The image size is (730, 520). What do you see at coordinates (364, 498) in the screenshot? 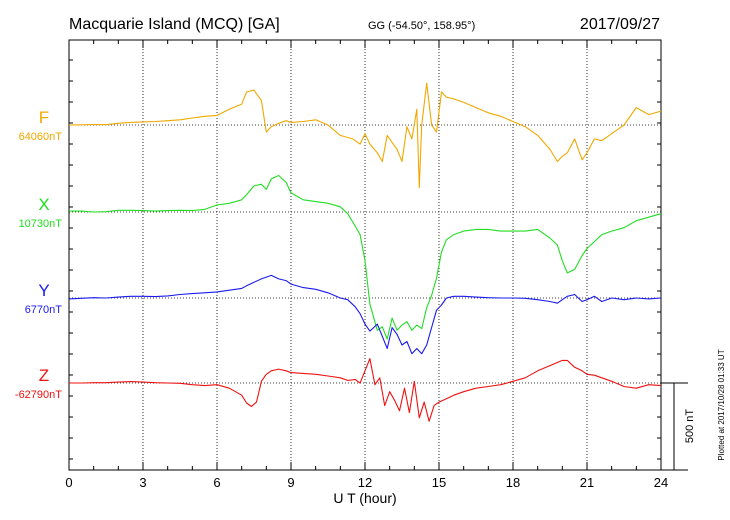
I see `x-axis-label: U T (hour)` at bounding box center [364, 498].